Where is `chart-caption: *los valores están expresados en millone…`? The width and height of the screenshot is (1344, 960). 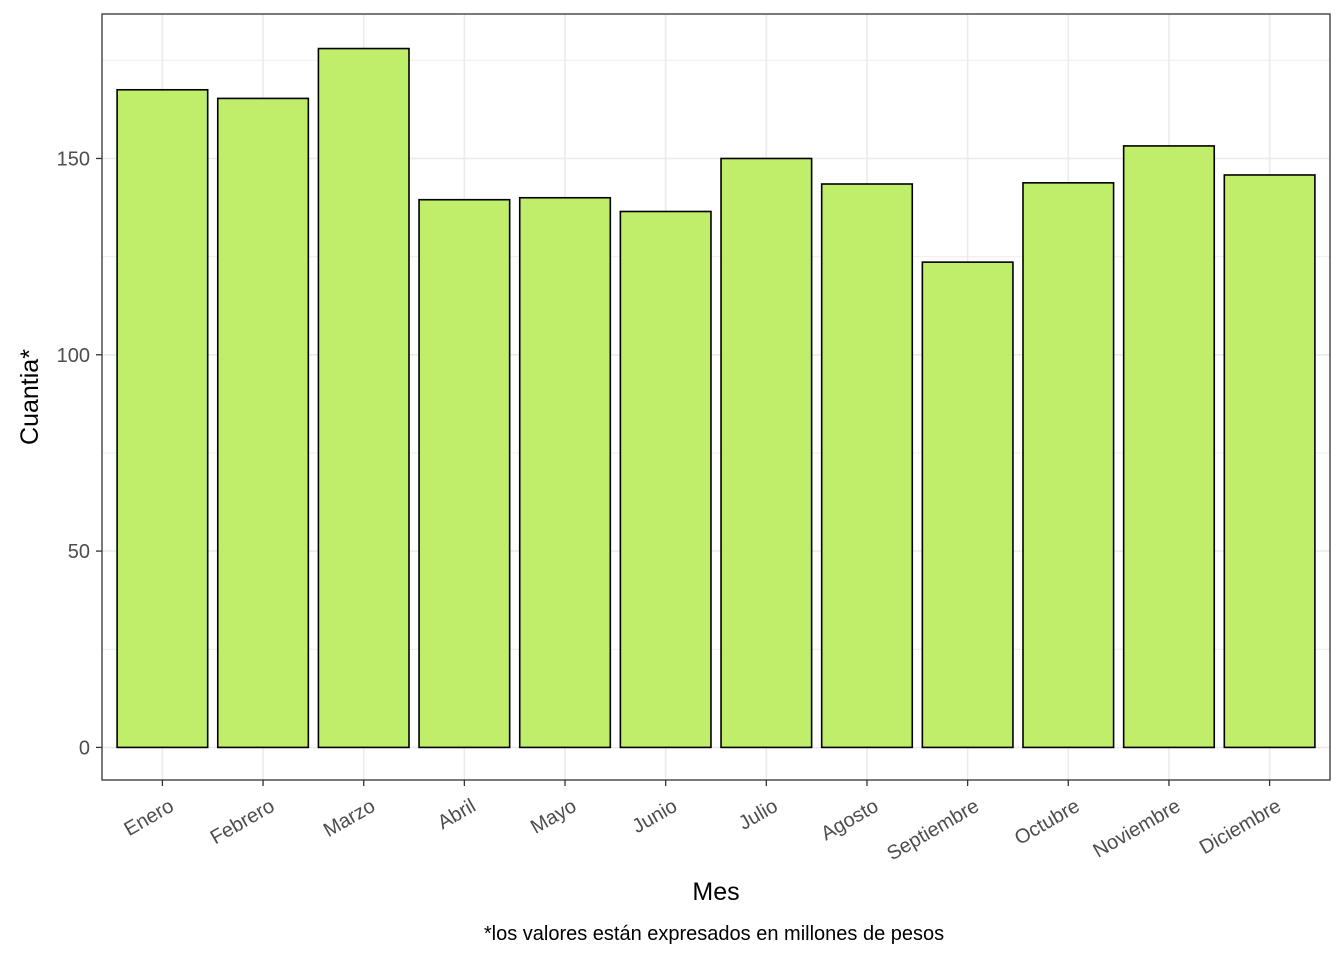
chart-caption: *los valores están expresados en millone… is located at coordinates (714, 934).